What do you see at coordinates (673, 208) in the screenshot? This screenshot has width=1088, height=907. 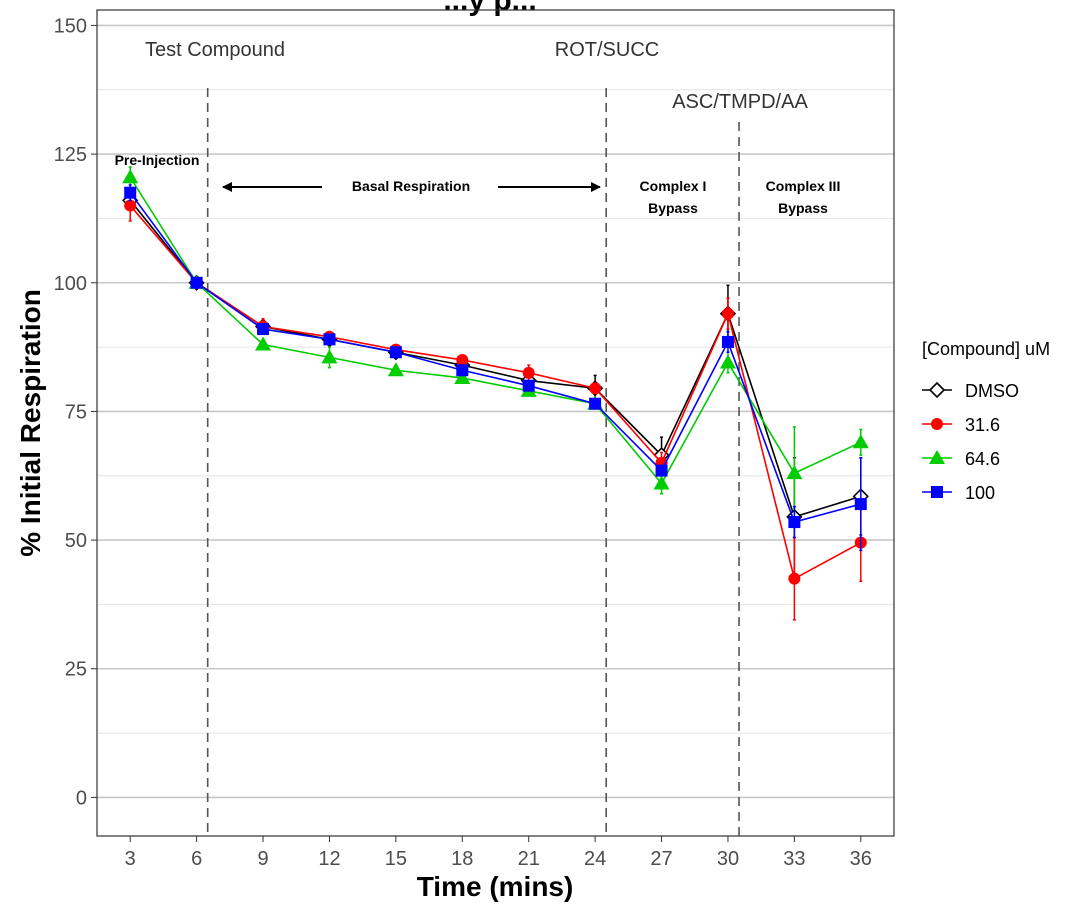 I see `complex1-label-line2: Bypass` at bounding box center [673, 208].